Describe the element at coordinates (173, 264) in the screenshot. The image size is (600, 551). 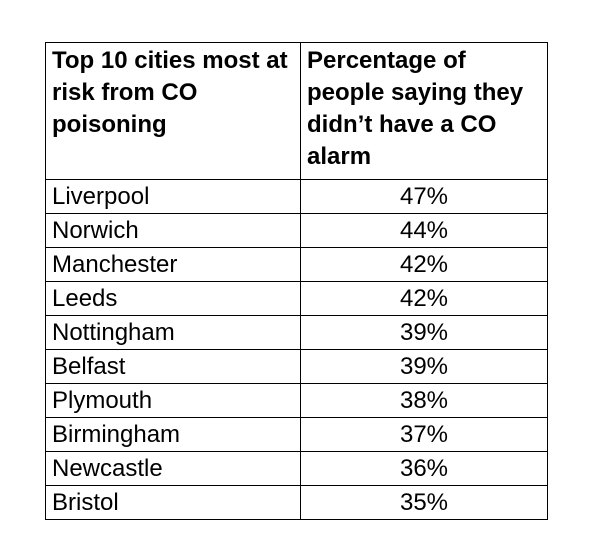
I see `city-cell: Manchester` at that location.